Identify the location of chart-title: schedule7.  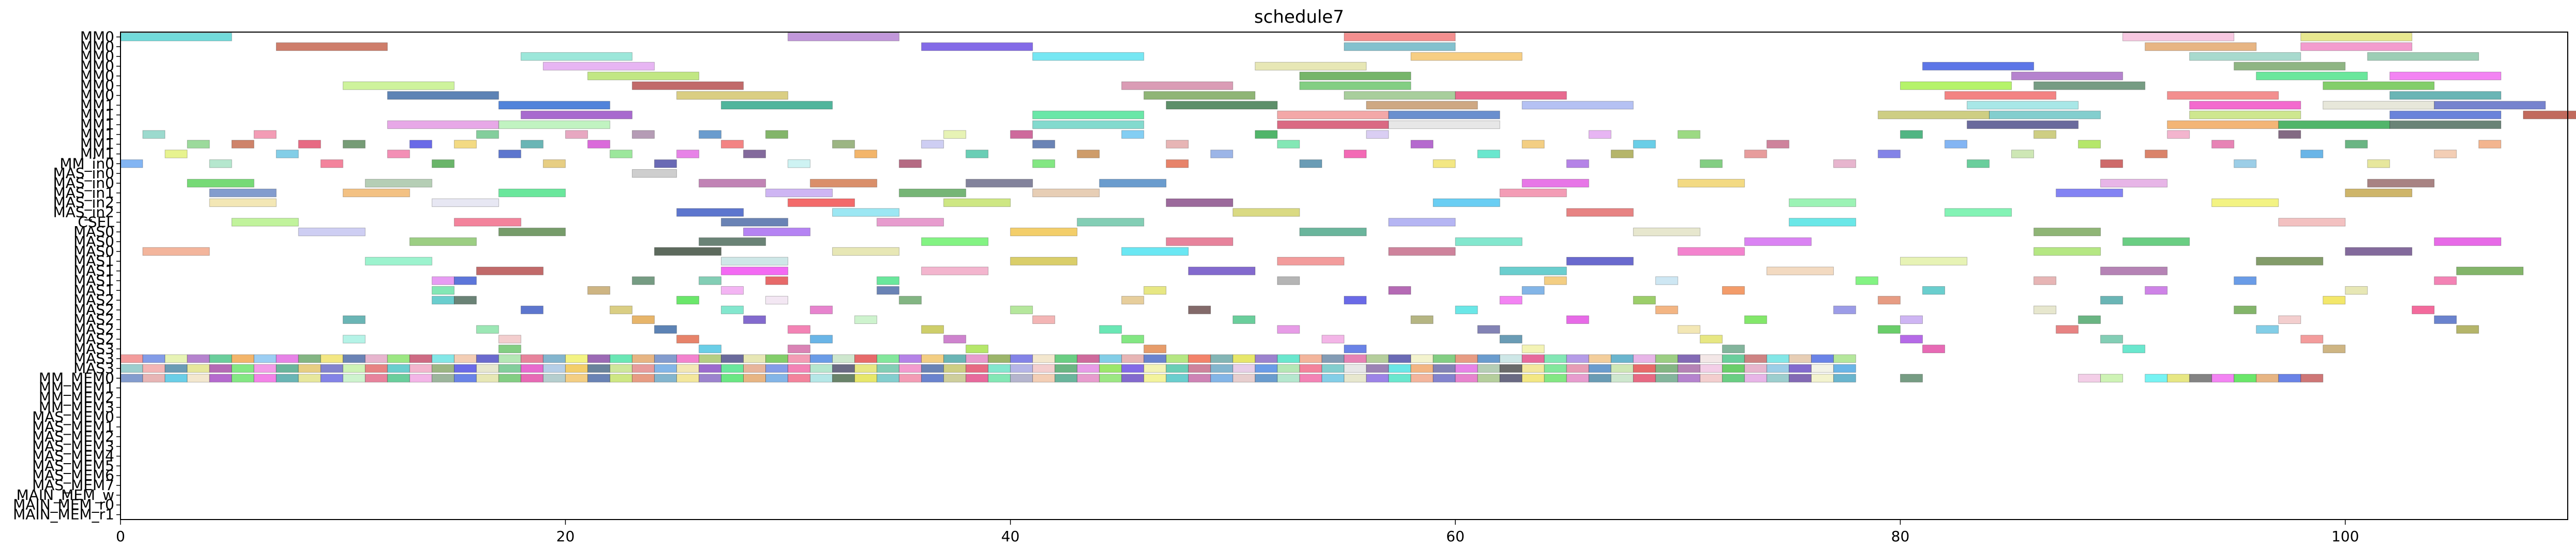
(1299, 17).